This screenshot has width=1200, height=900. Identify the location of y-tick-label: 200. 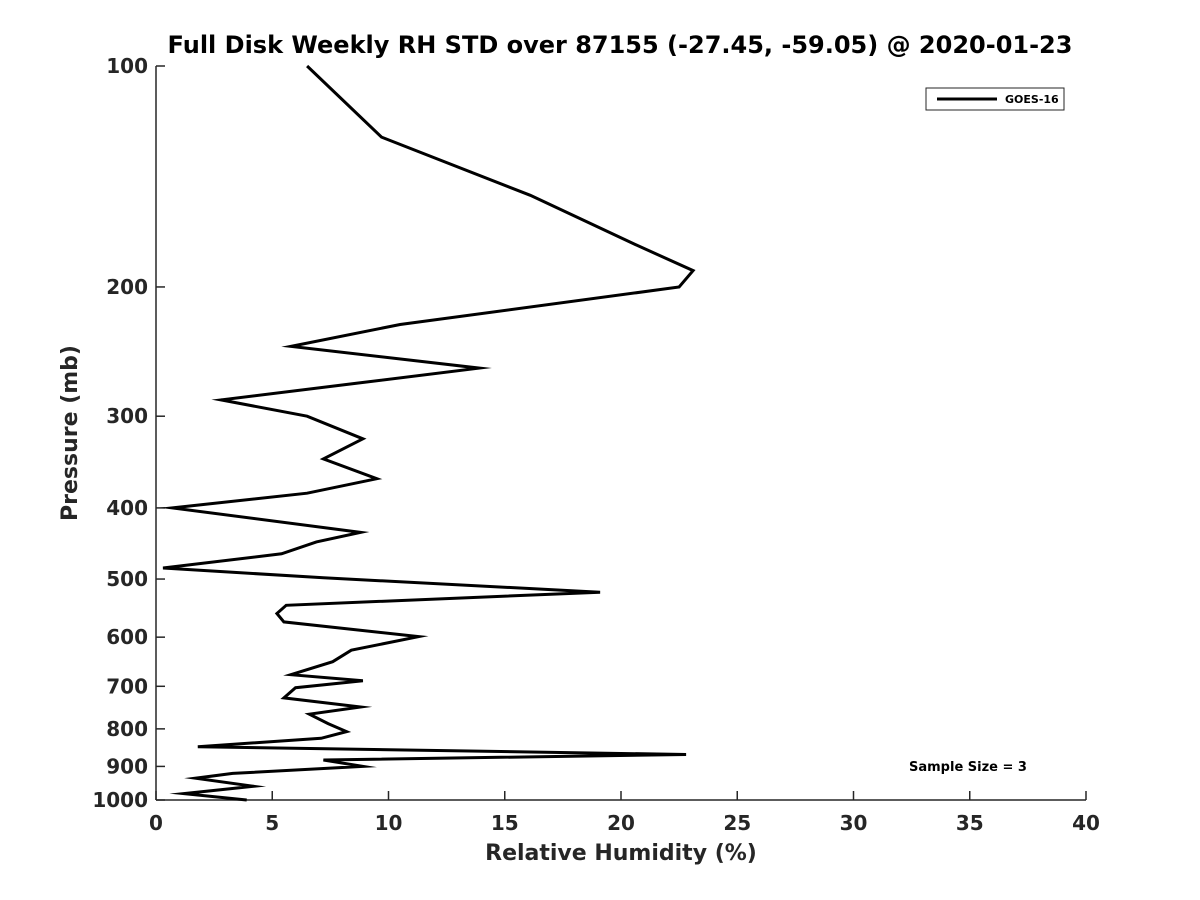
(127, 287).